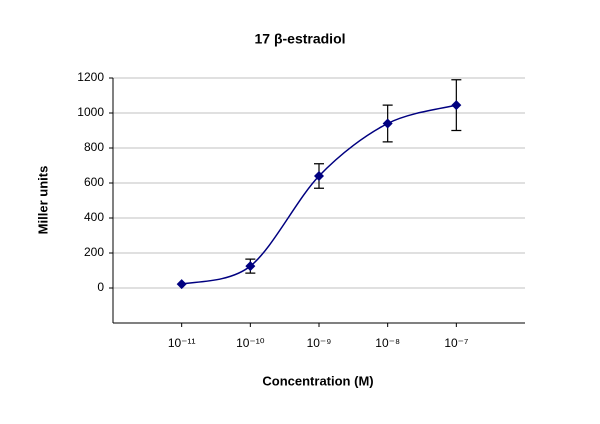 The image size is (600, 424). I want to click on y-tick-label: 0, so click(100, 287).